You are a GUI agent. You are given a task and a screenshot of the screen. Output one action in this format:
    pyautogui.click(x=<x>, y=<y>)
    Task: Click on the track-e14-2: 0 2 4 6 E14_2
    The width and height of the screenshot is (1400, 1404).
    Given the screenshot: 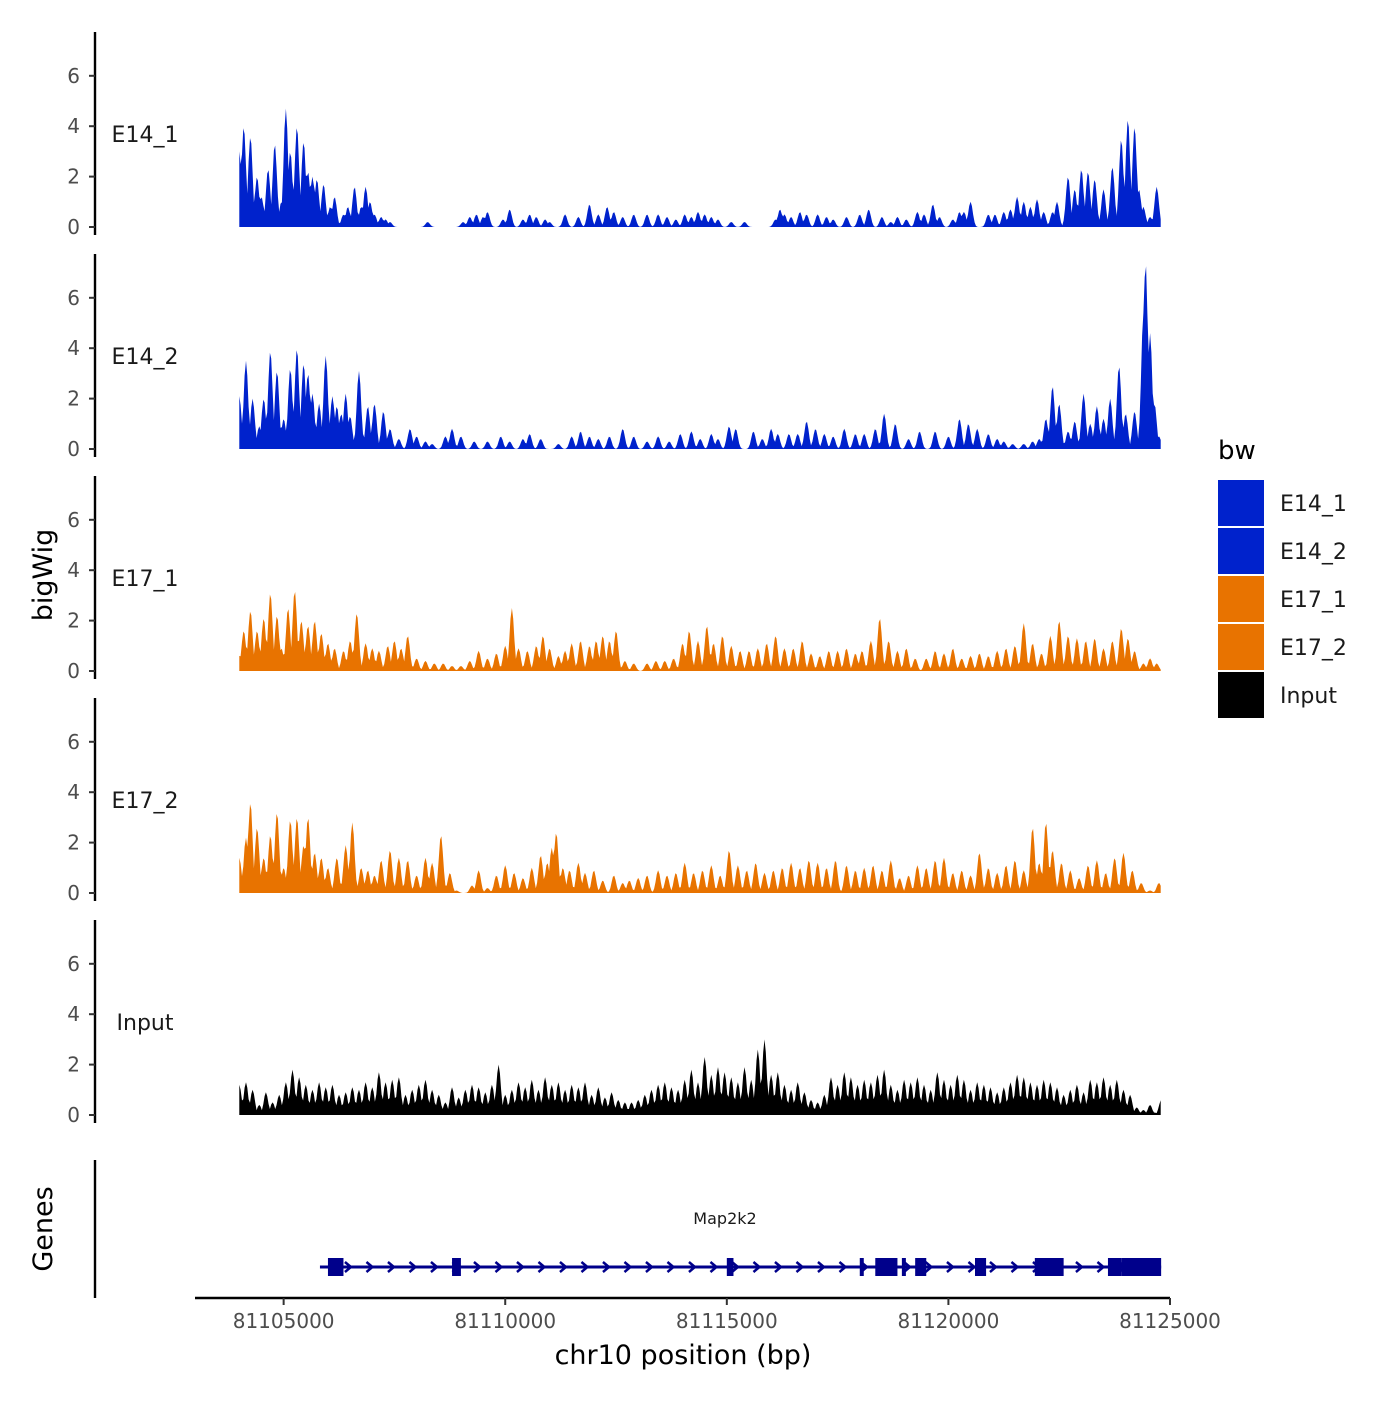 What is the action you would take?
    pyautogui.click(x=614, y=357)
    